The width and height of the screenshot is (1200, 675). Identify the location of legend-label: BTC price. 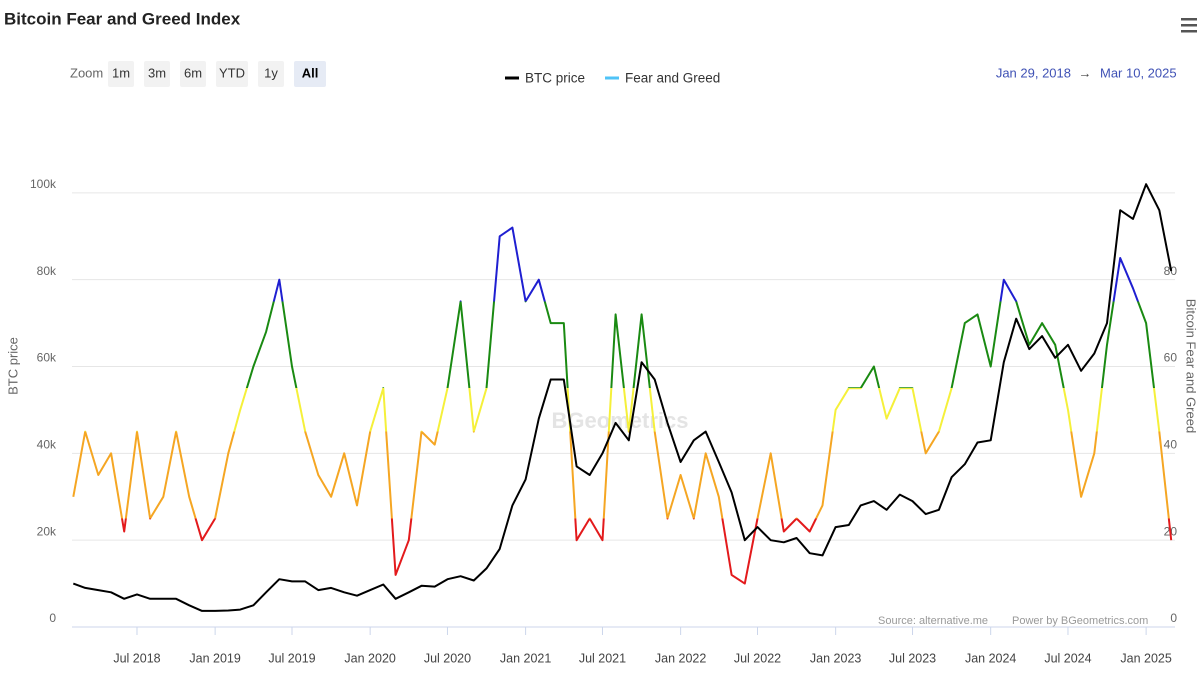
(555, 78).